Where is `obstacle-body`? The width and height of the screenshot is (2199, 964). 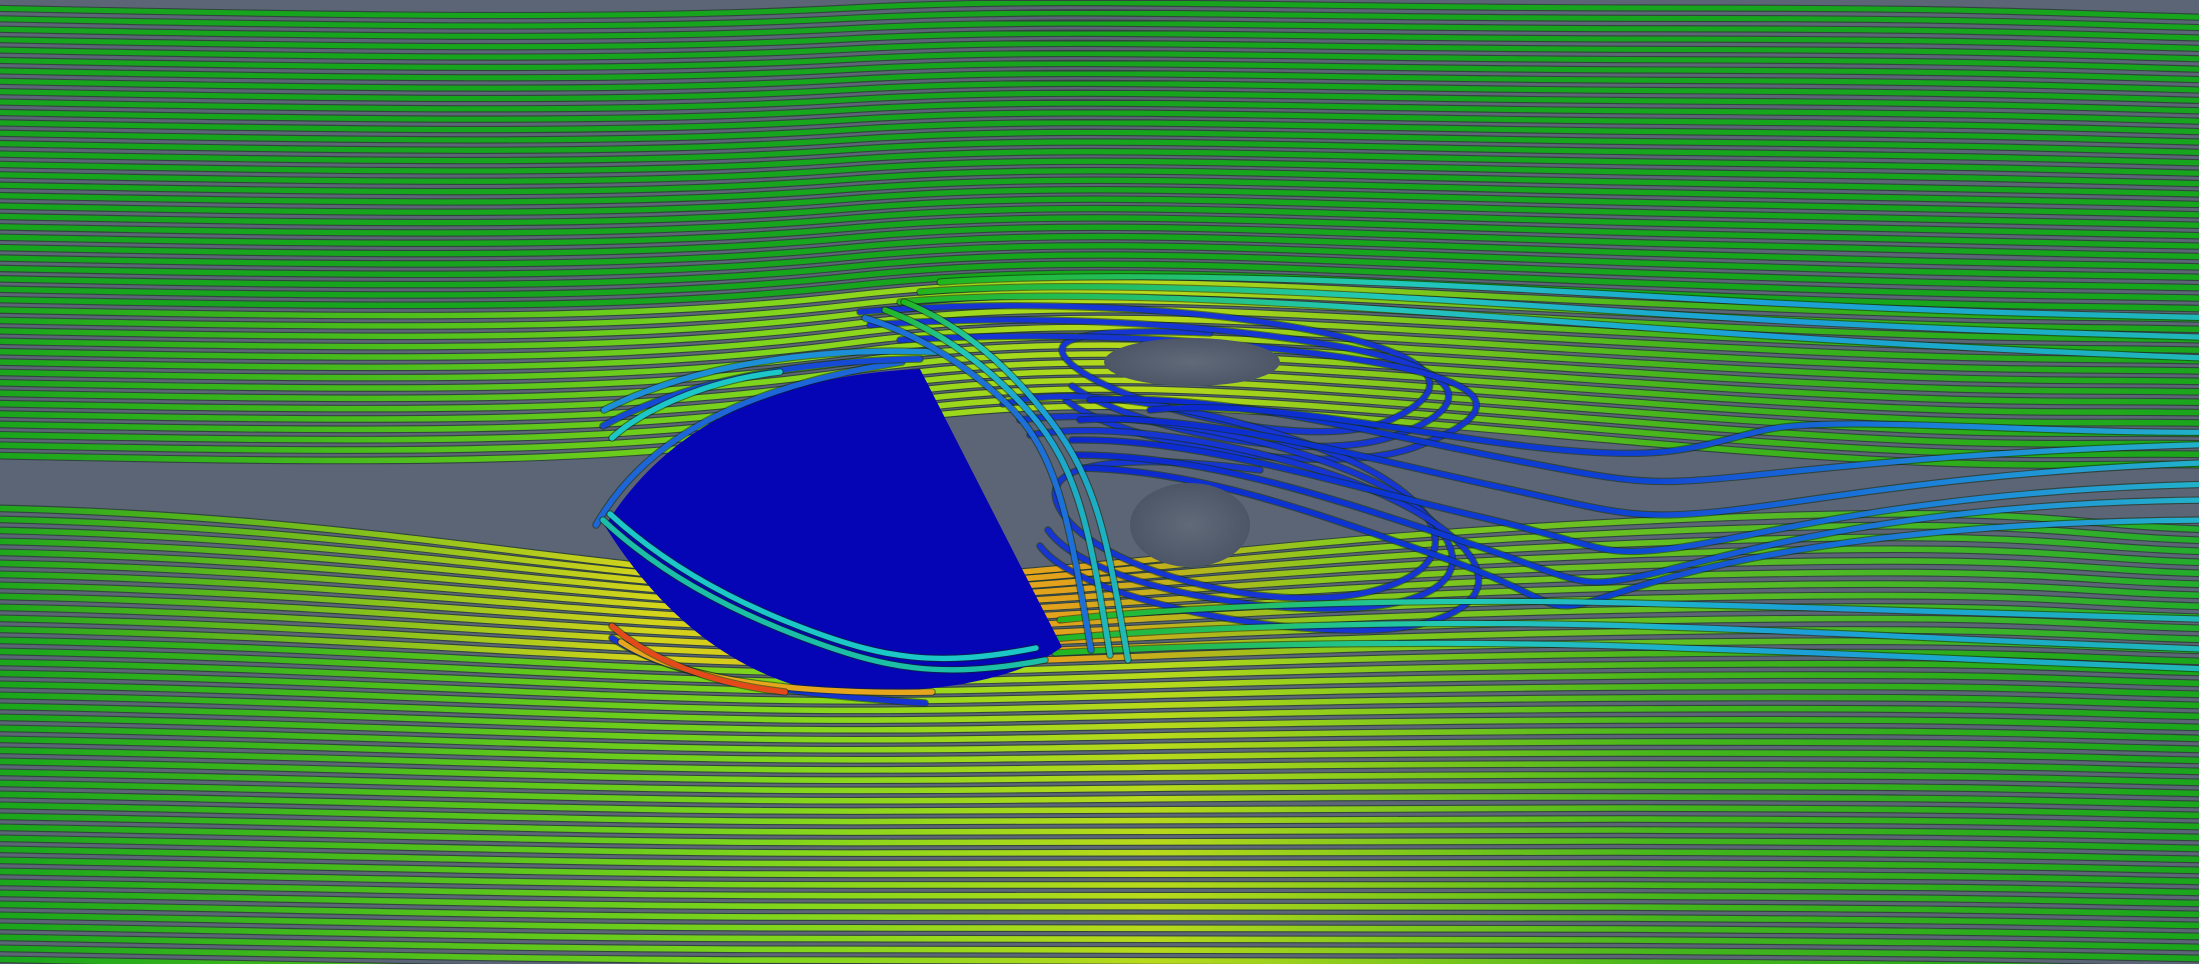
obstacle-body is located at coordinates (833, 530).